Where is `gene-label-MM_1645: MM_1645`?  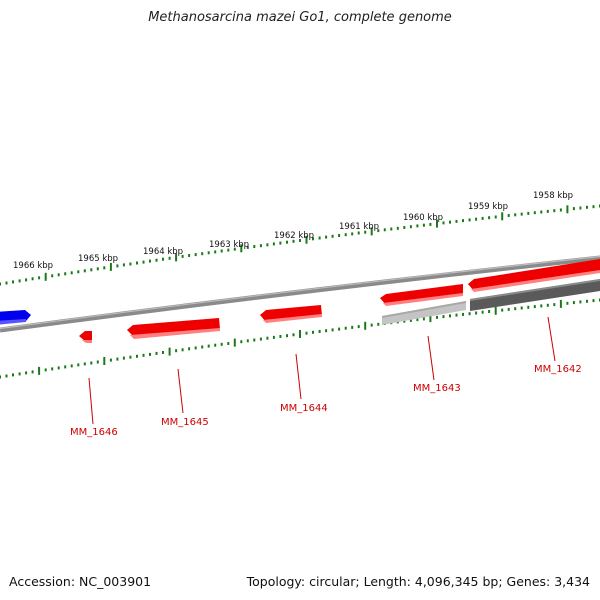
gene-label-MM_1645: MM_1645 is located at coordinates (185, 422).